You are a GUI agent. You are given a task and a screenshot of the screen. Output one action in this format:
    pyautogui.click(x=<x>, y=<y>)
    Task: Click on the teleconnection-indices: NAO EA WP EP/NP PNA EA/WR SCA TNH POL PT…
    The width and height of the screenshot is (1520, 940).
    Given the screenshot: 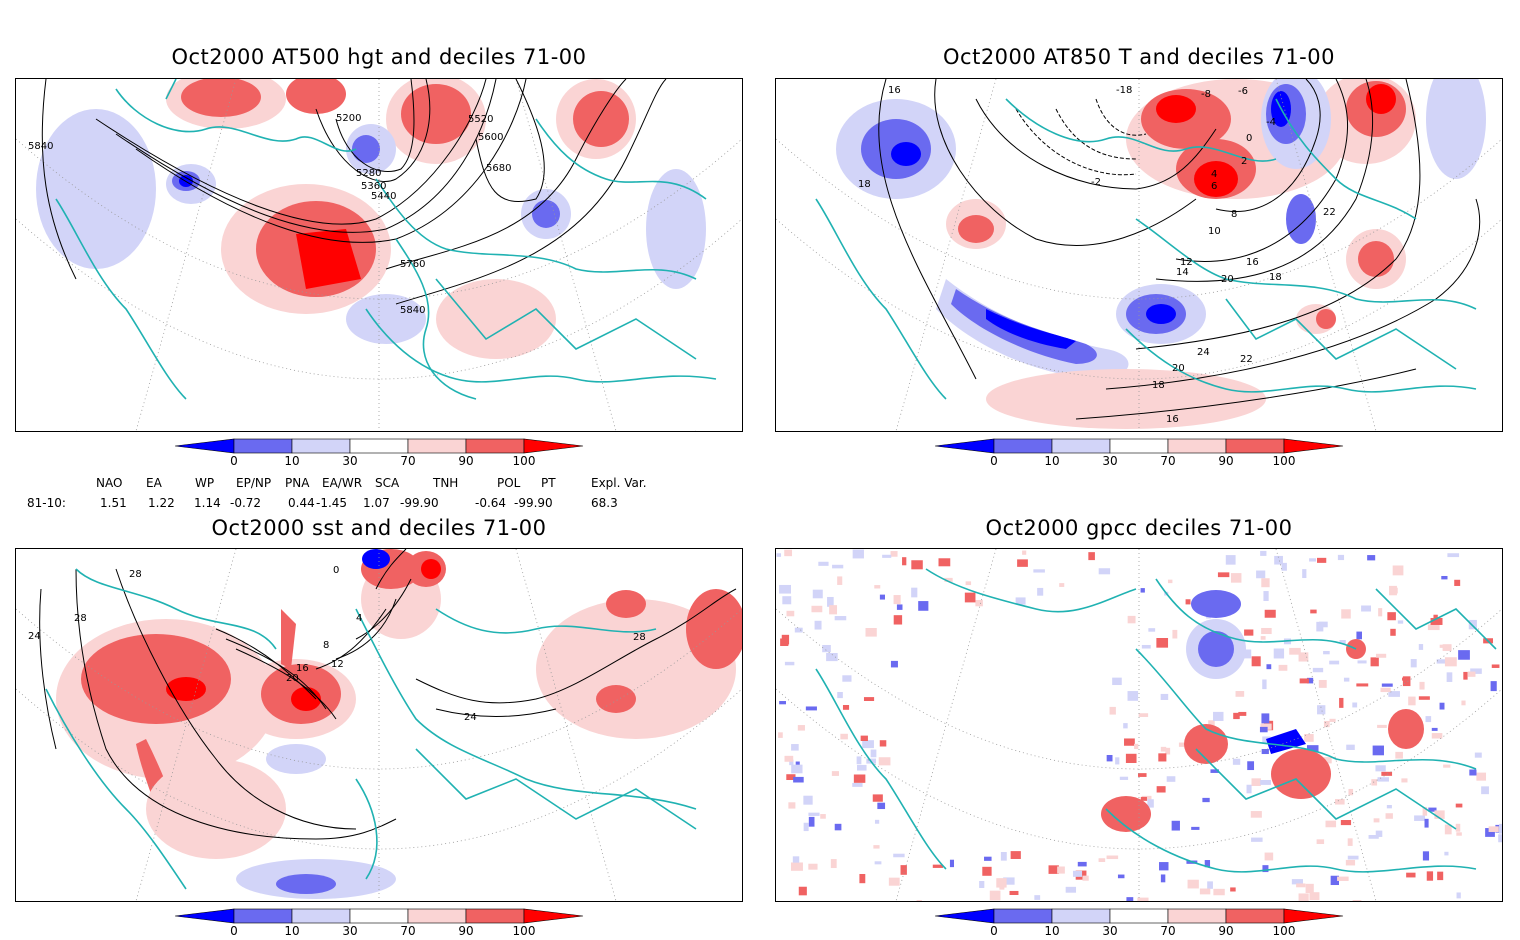 What is the action you would take?
    pyautogui.click(x=350, y=494)
    